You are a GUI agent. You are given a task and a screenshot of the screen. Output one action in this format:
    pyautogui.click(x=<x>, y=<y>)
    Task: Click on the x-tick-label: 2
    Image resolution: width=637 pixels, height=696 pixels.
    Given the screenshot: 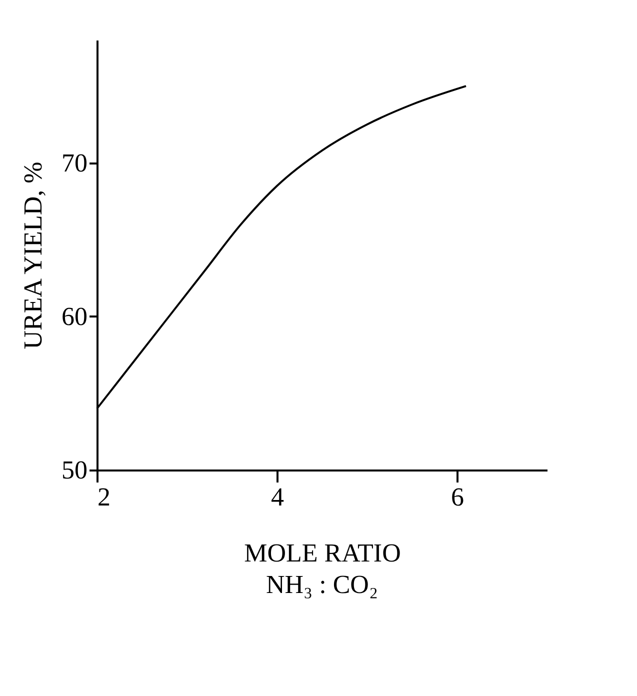 What is the action you would take?
    pyautogui.click(x=104, y=497)
    